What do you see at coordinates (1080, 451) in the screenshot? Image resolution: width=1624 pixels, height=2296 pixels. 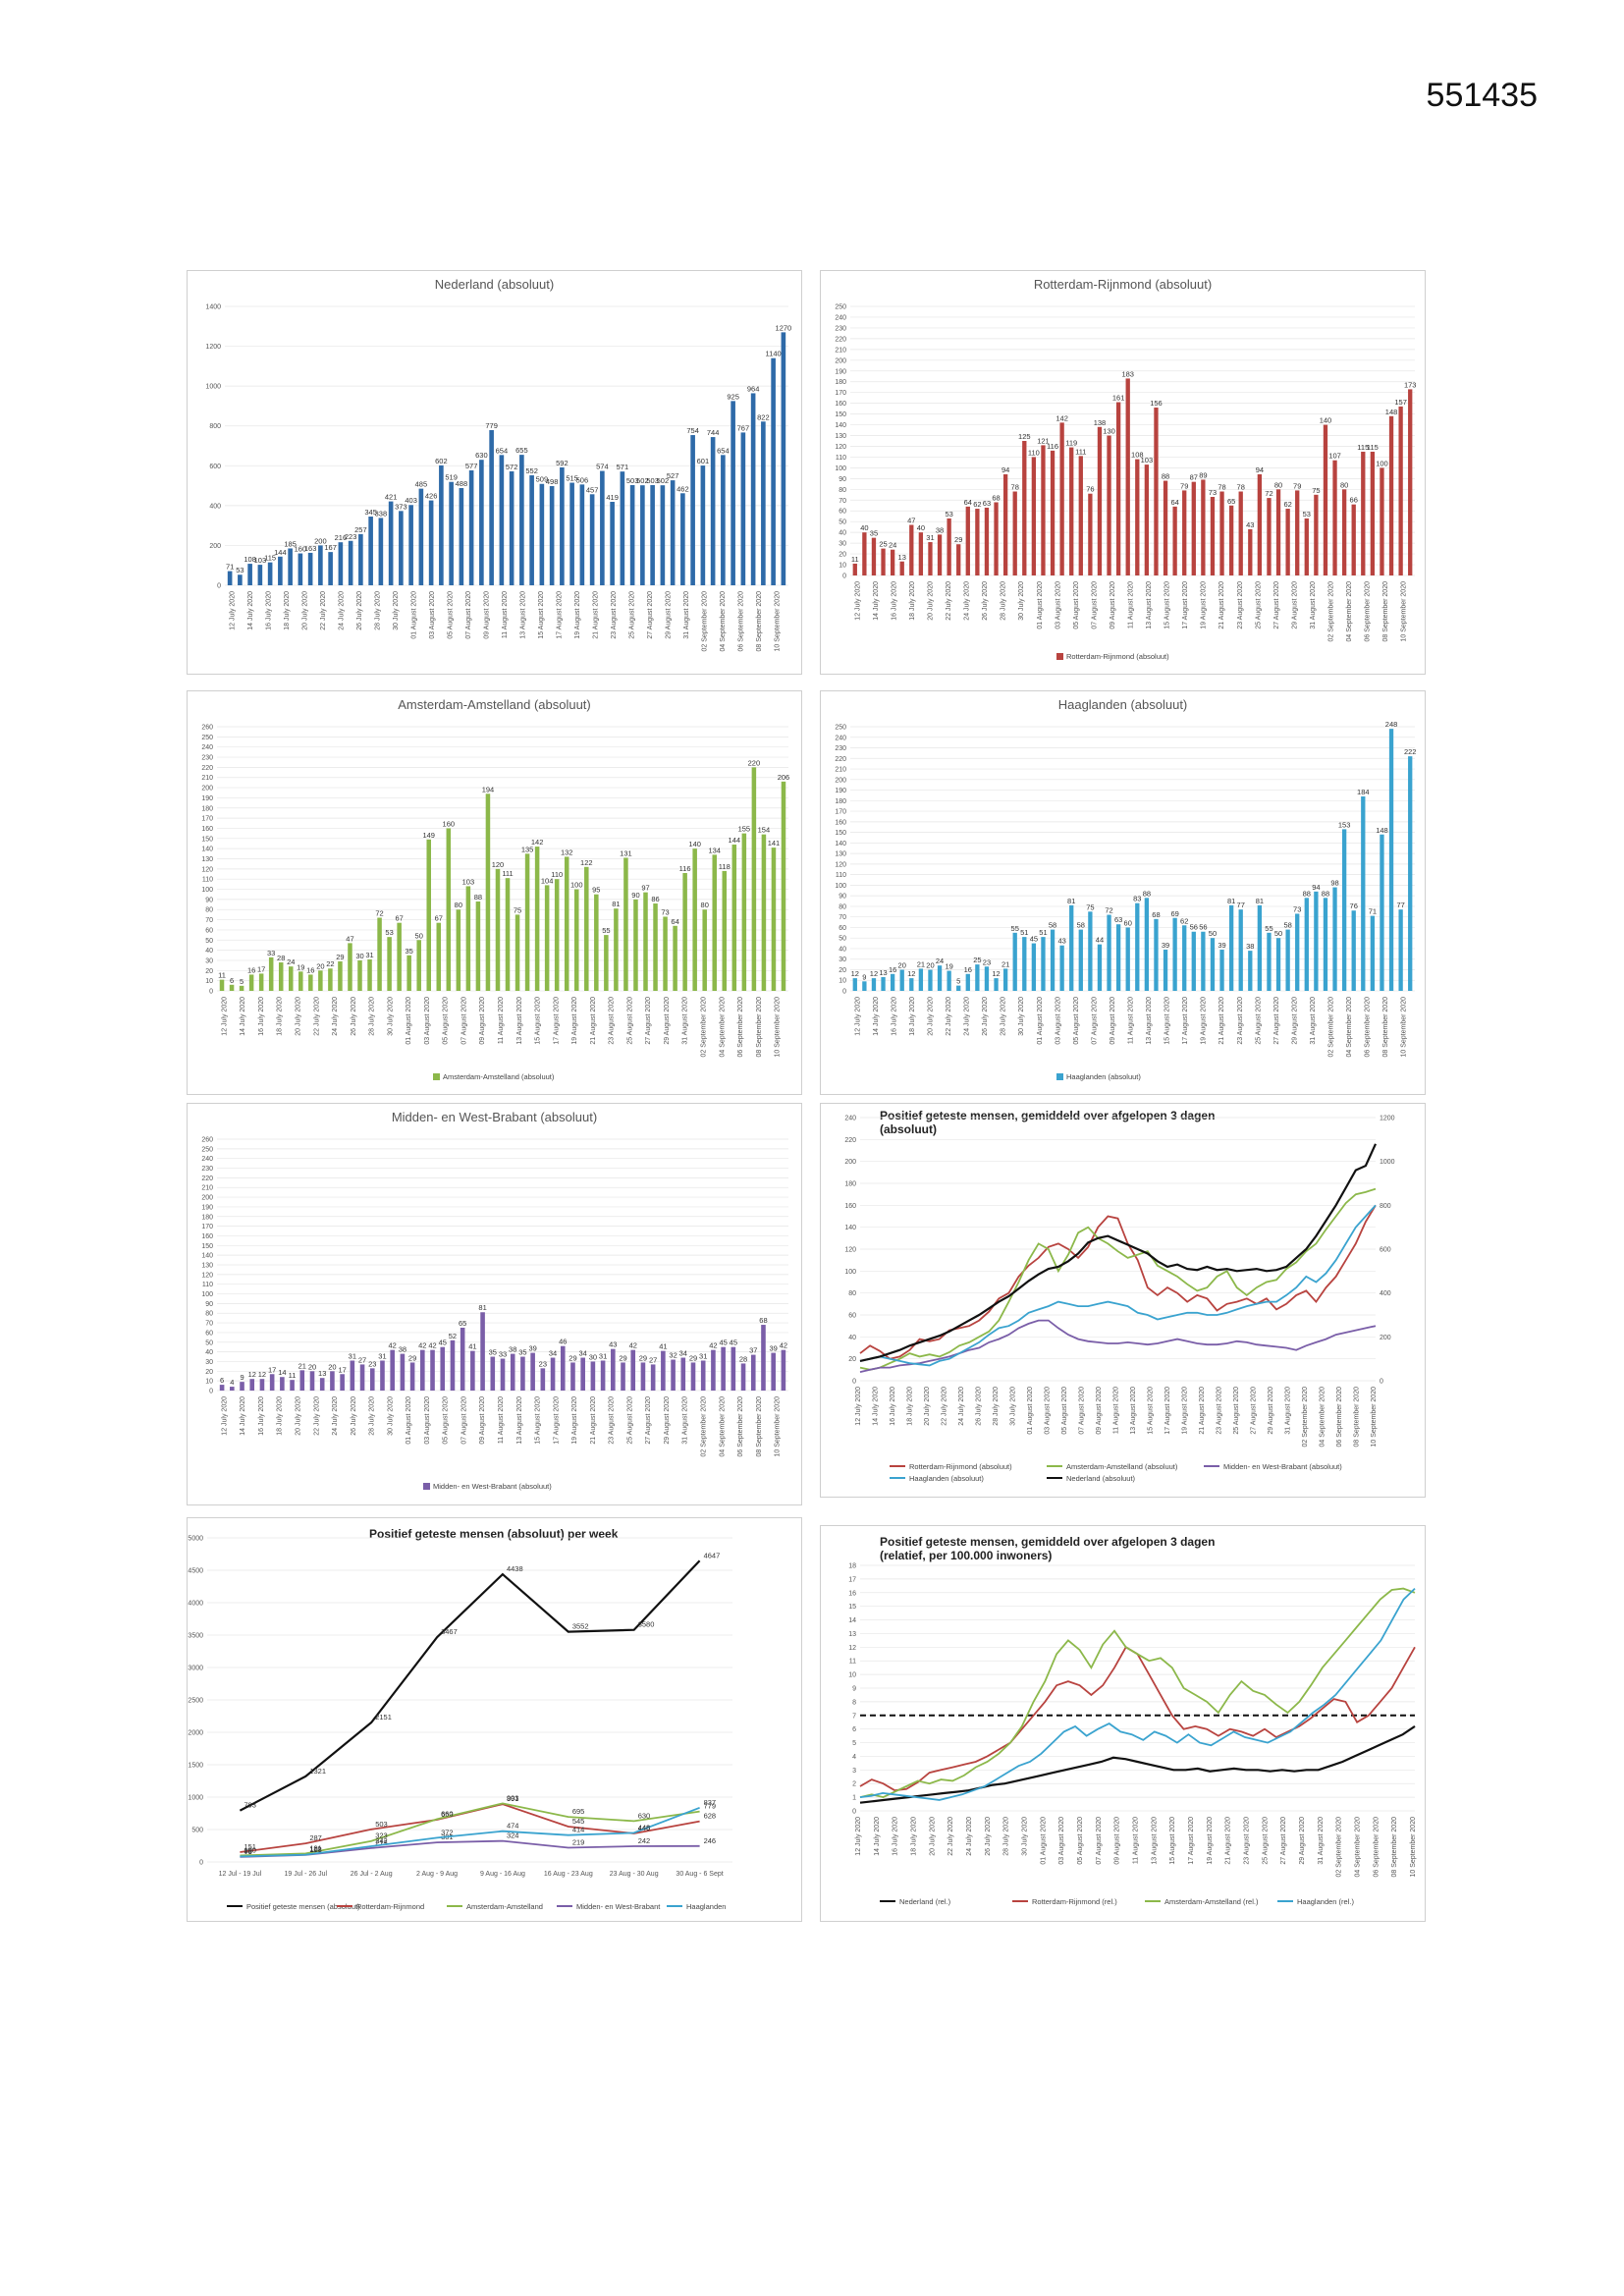 I see `bar-data-label: 111` at bounding box center [1080, 451].